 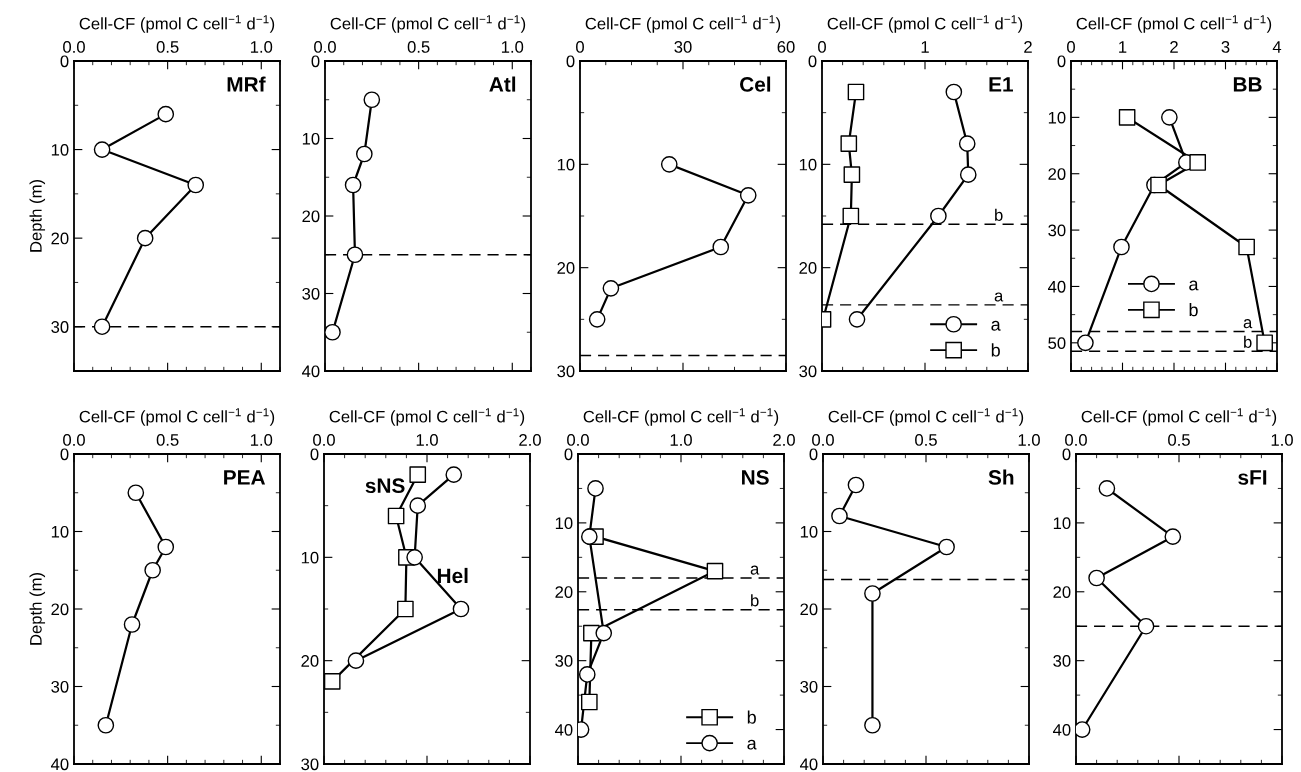 What do you see at coordinates (683, 47) in the screenshot?
I see `x-tick-label: 30` at bounding box center [683, 47].